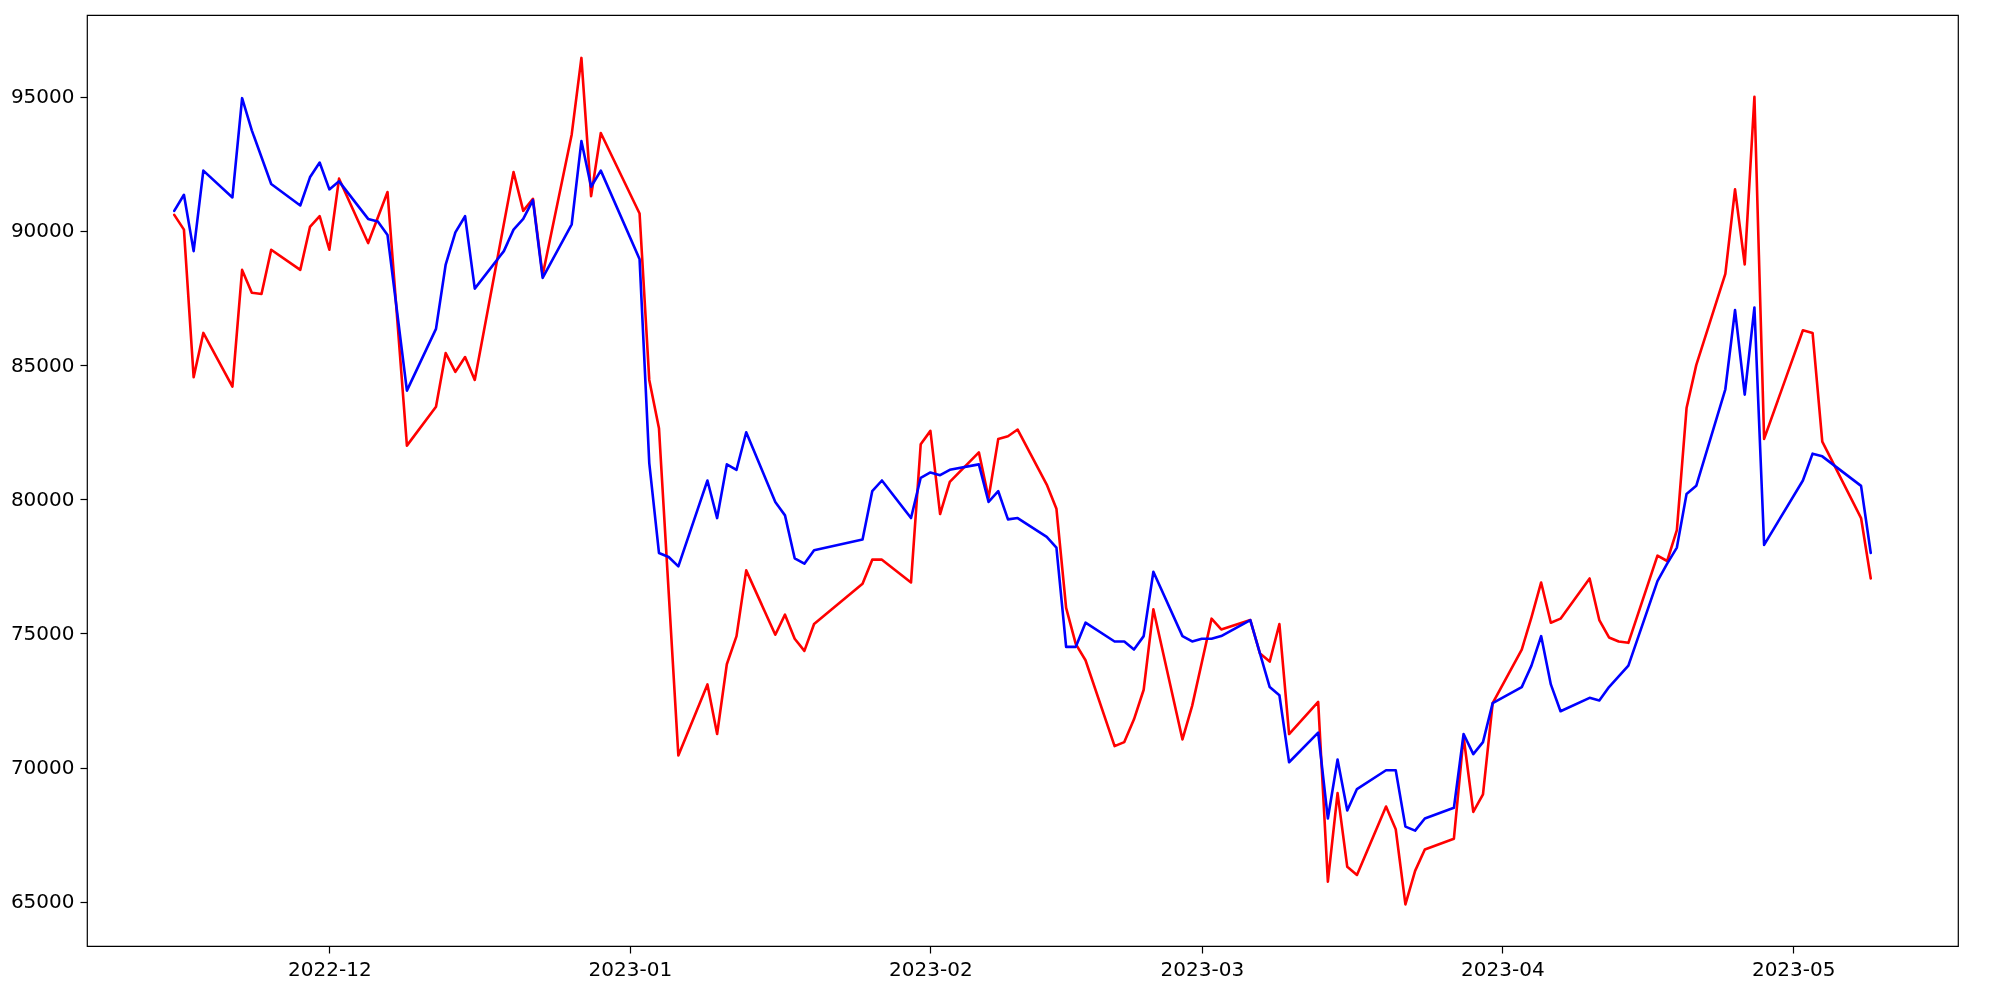 This screenshot has height=1000, width=2000. Describe the element at coordinates (931, 968) in the screenshot. I see `x-tick-label: 2023-02` at that location.